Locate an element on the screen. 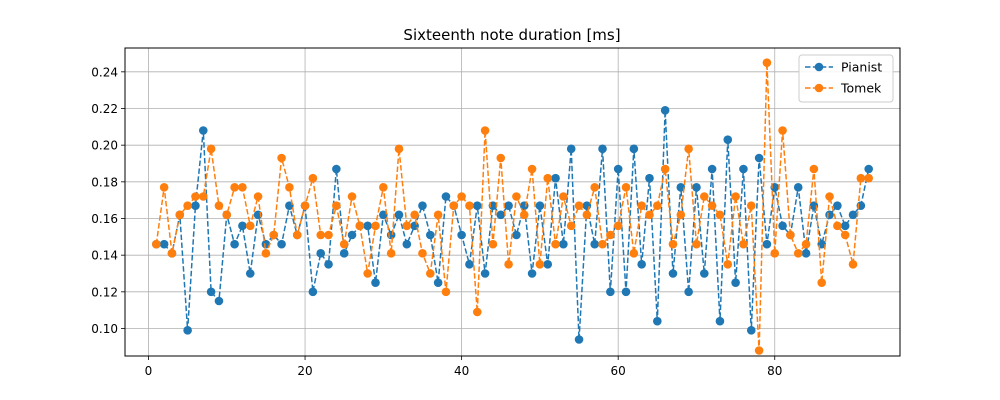 The width and height of the screenshot is (1000, 400). x-tick-label: 80 is located at coordinates (774, 371).